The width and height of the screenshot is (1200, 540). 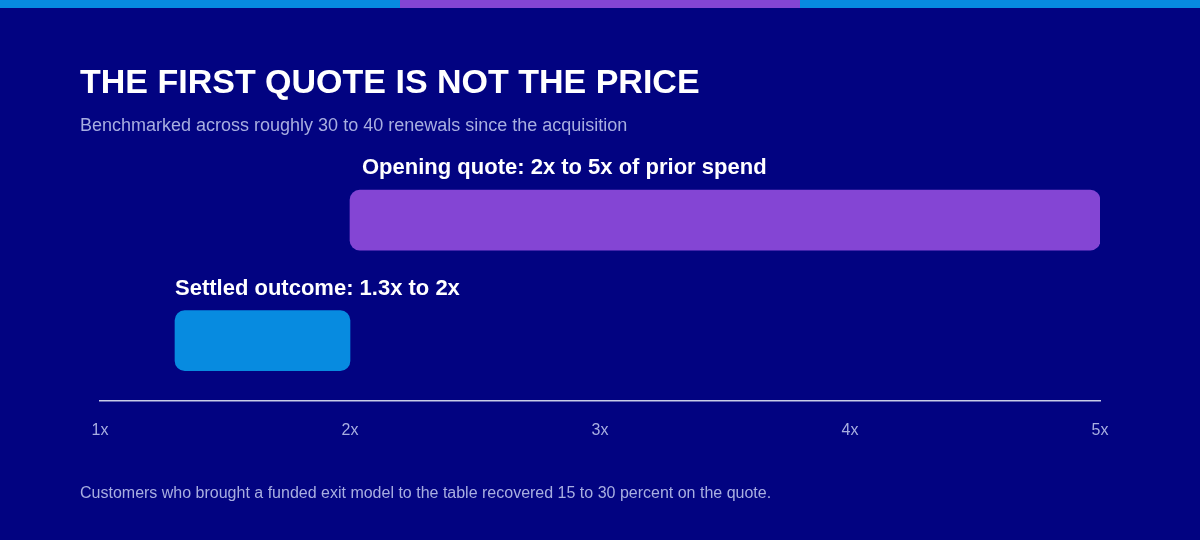 I want to click on chart-subtitle: Benchmarked across roughly 30 to 40 renewals since the acquisition, so click(x=354, y=125).